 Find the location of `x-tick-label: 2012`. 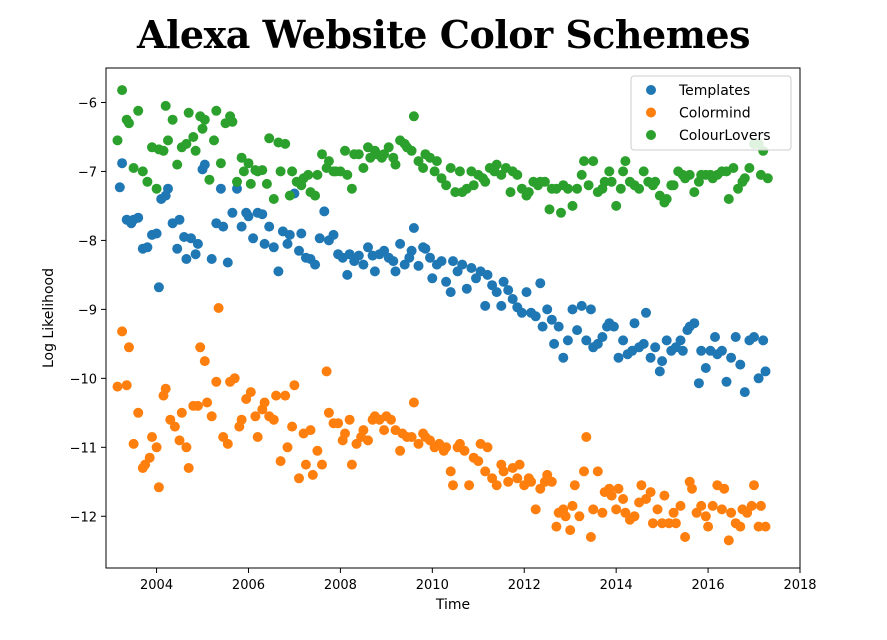

x-tick-label: 2012 is located at coordinates (524, 585).